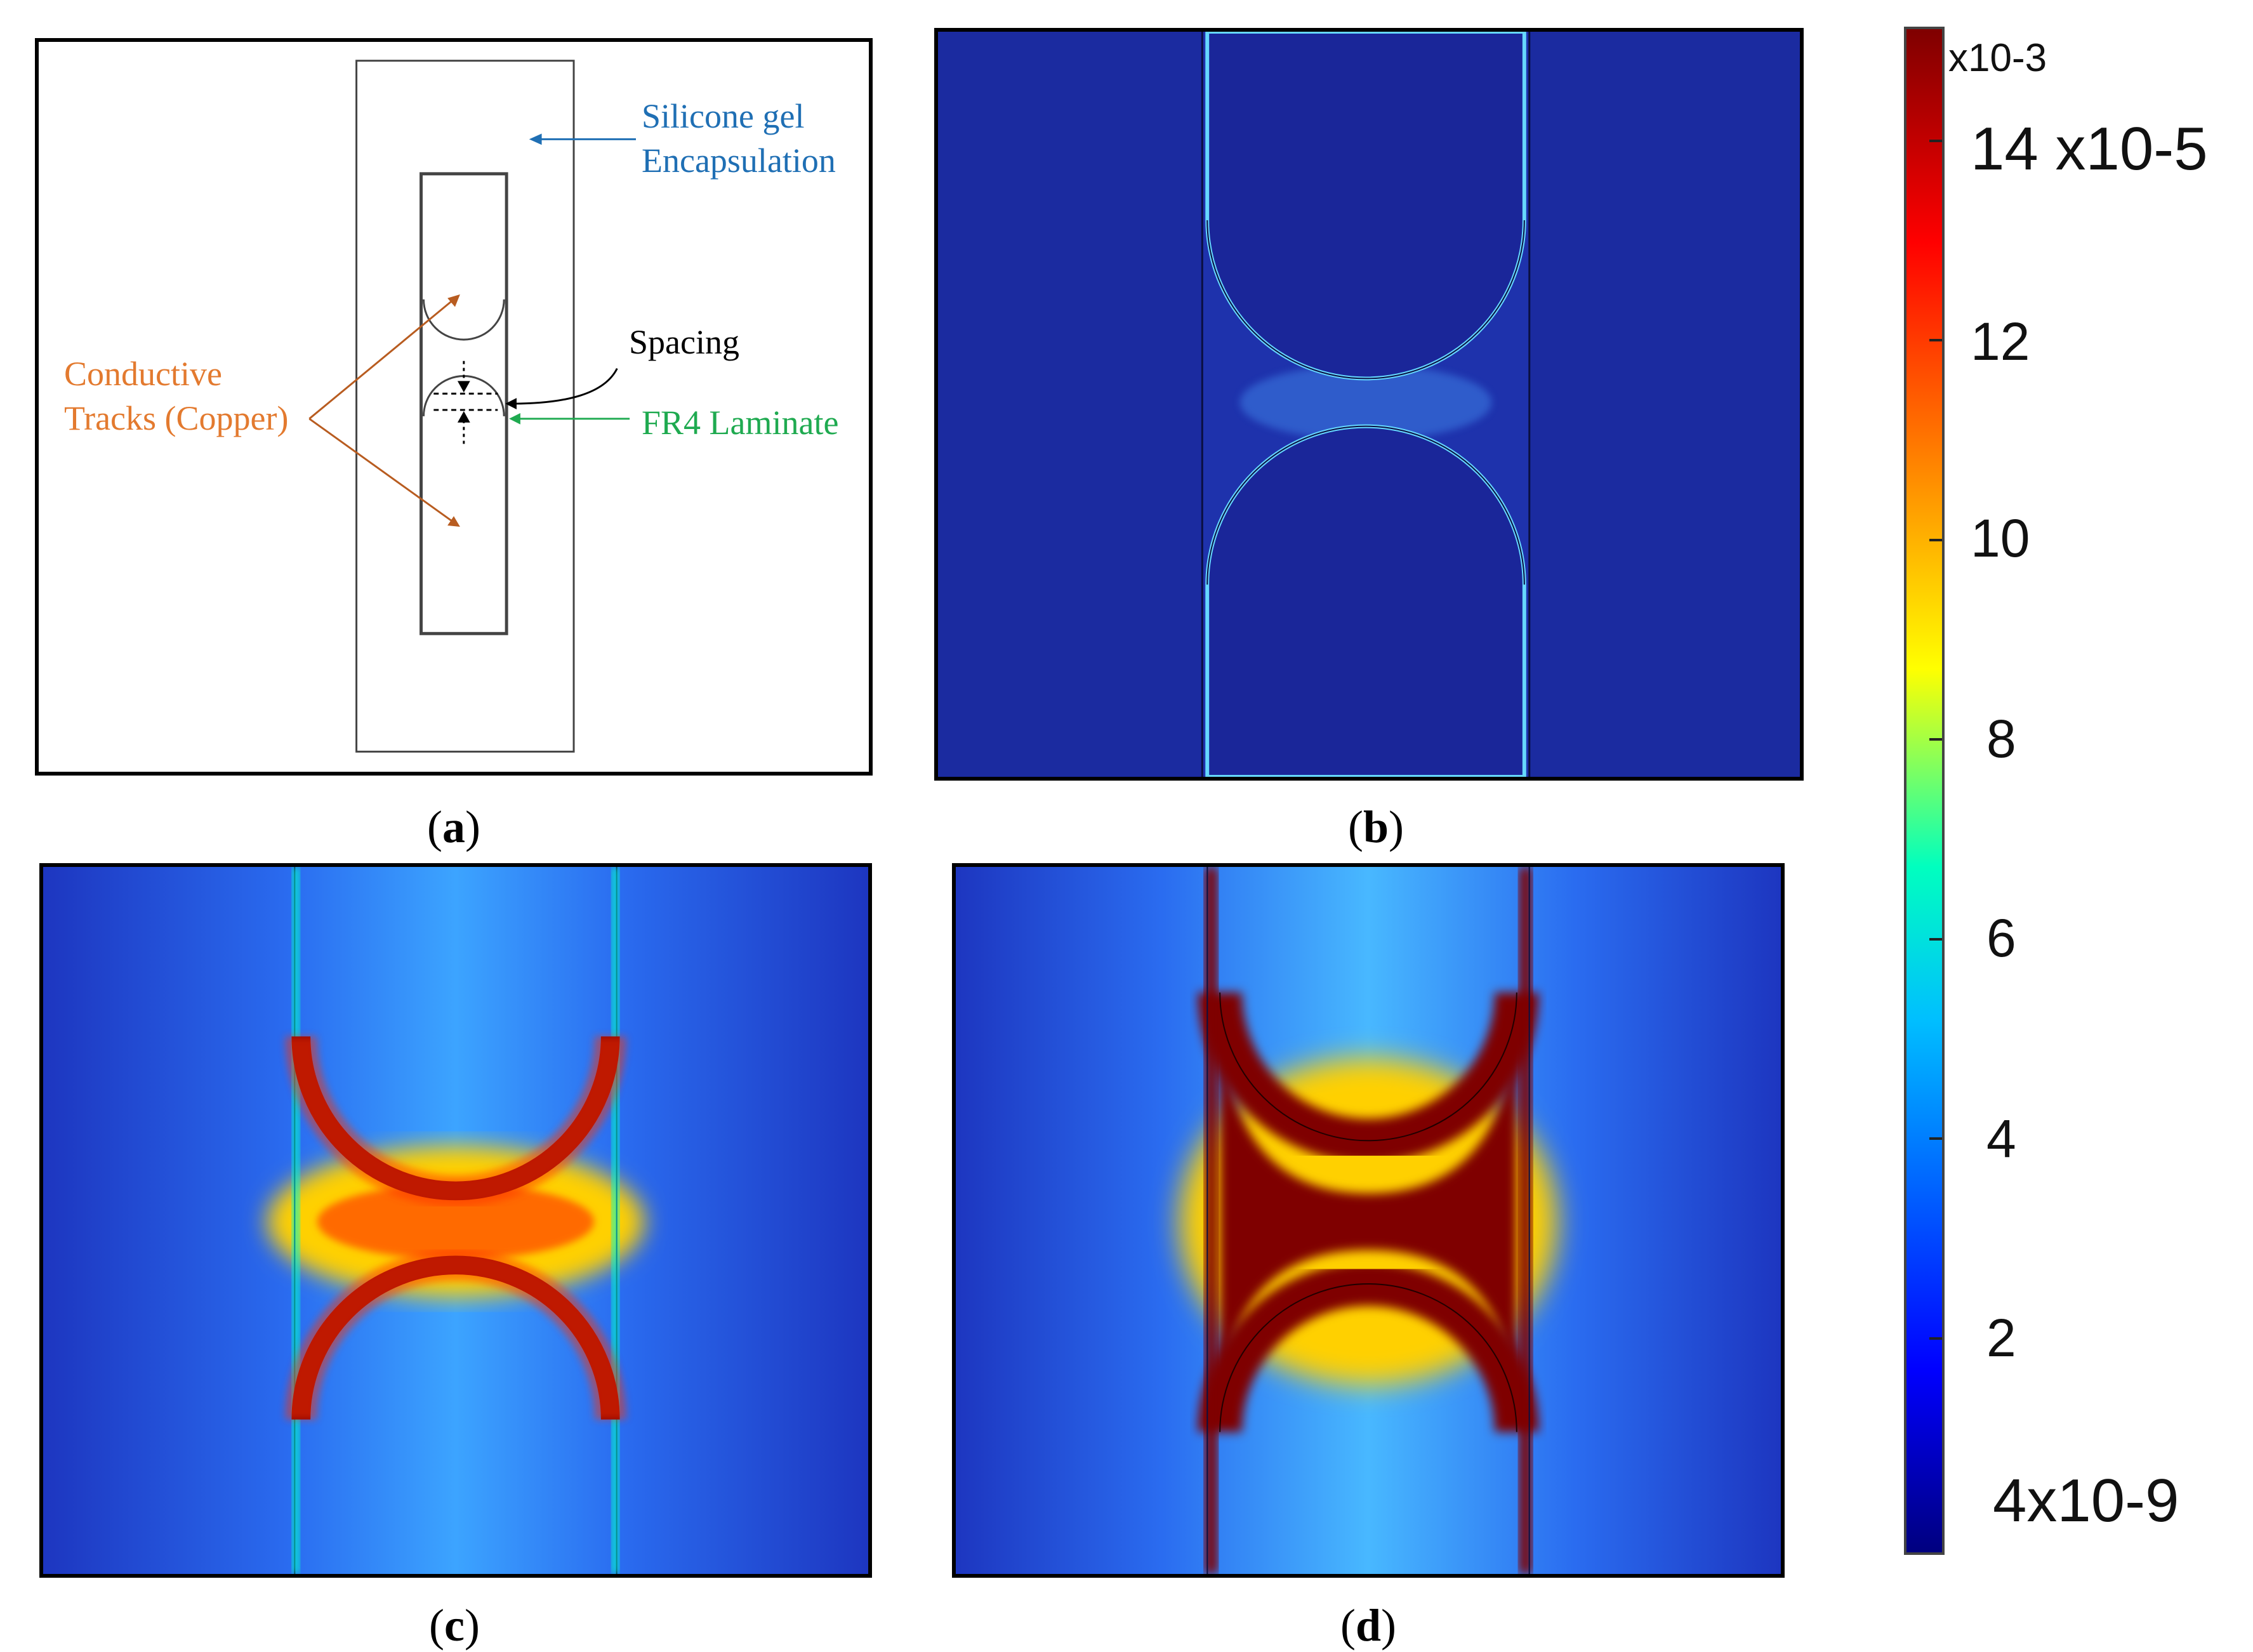 This screenshot has height=1652, width=2253. I want to click on spacing-arrow-down-icon, so click(463, 387).